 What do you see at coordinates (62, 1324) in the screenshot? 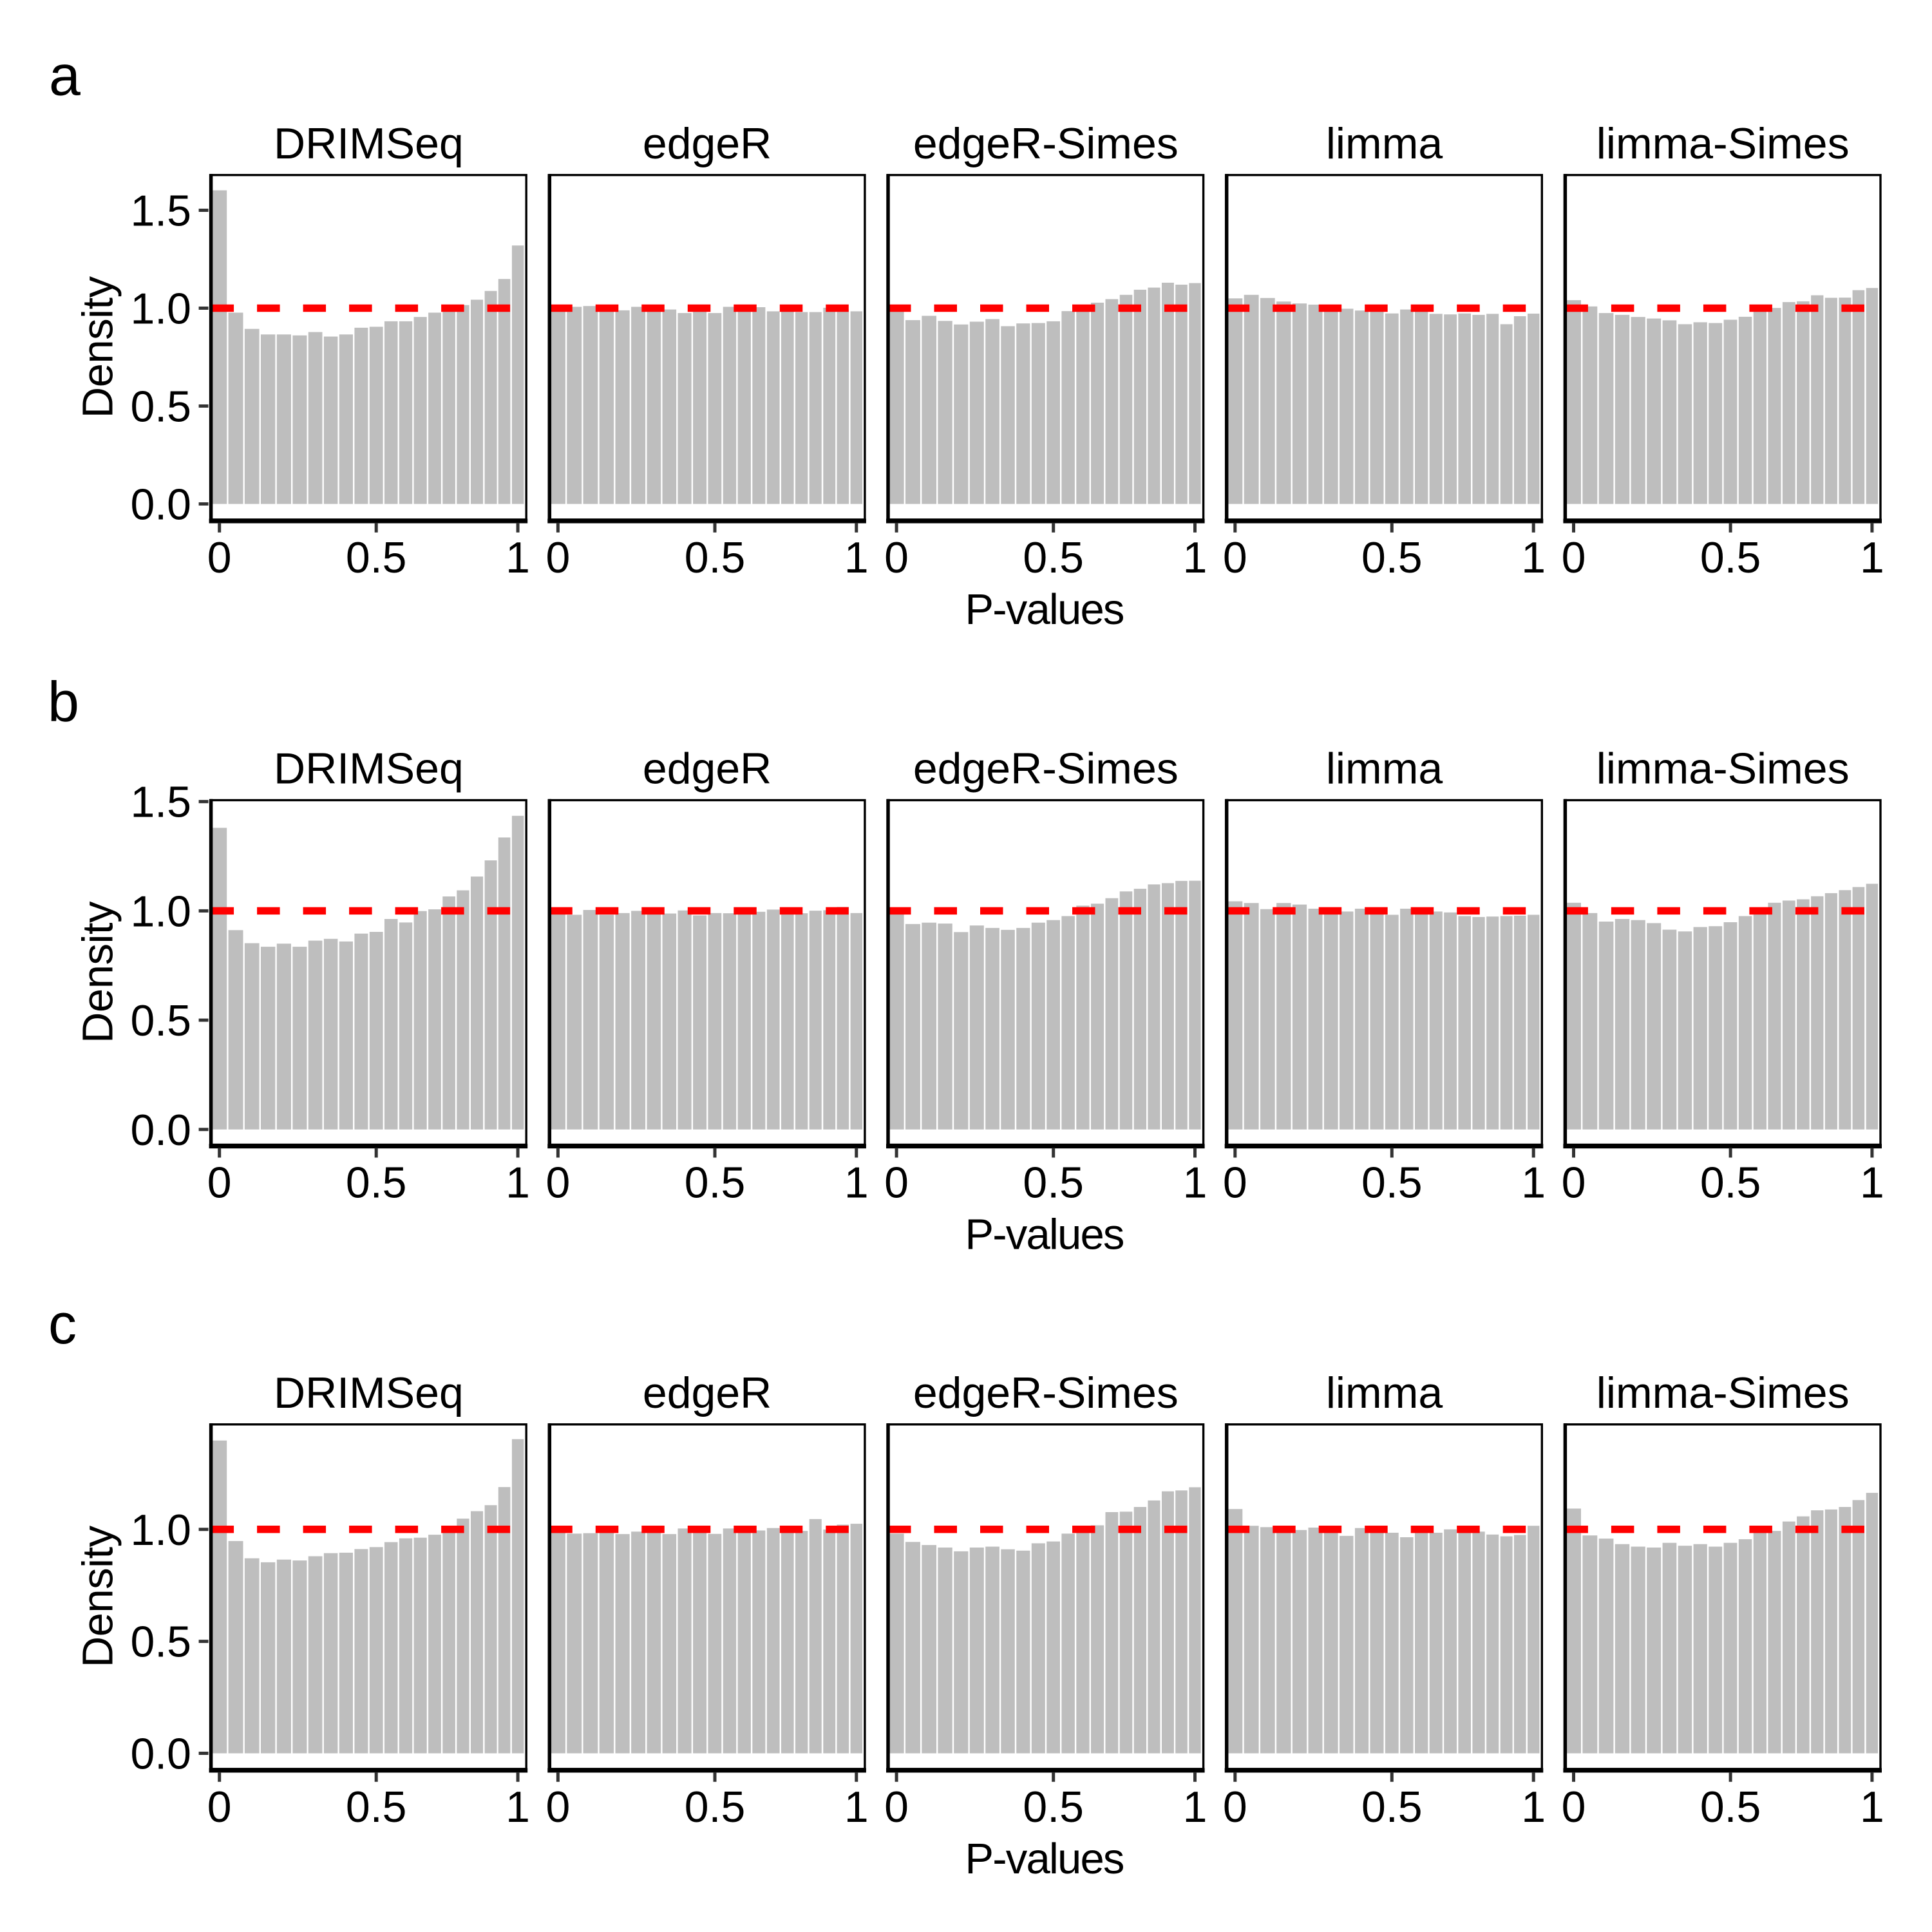
I see `svg-text: c` at bounding box center [62, 1324].